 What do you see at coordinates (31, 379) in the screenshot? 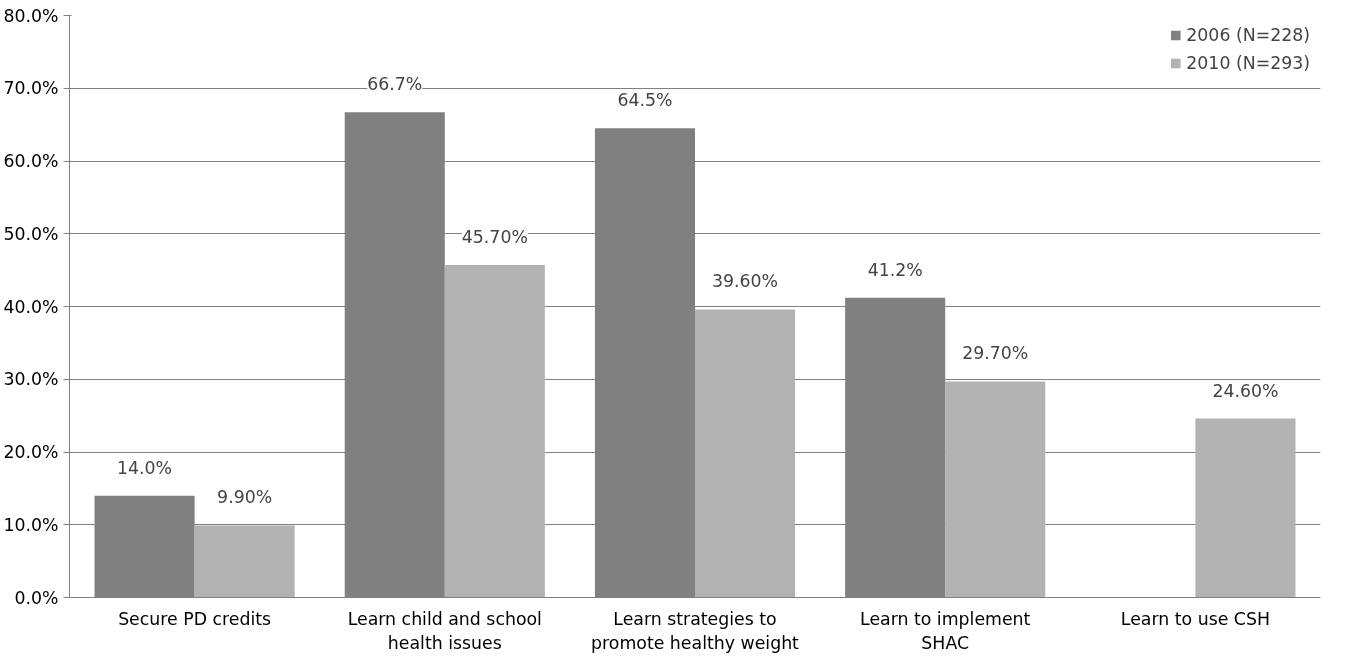
I see `y-tick-label: 30.0%` at bounding box center [31, 379].